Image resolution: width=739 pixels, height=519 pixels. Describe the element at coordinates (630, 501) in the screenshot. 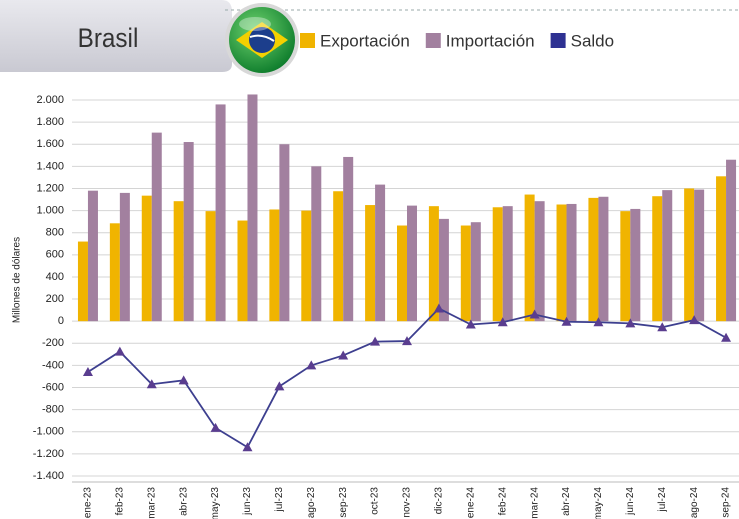

I see `x-tick-label: jun-24` at that location.